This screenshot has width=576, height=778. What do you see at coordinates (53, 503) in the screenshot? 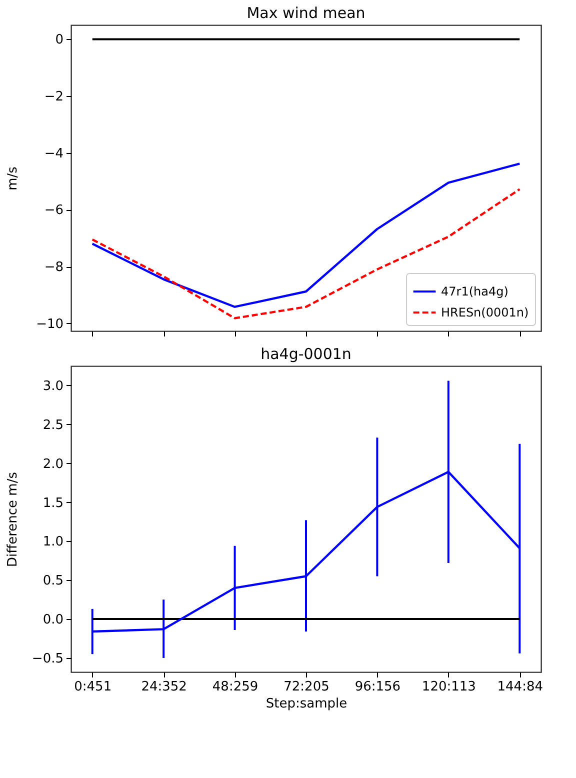
I see `y-tick-label: 1.5` at bounding box center [53, 503].